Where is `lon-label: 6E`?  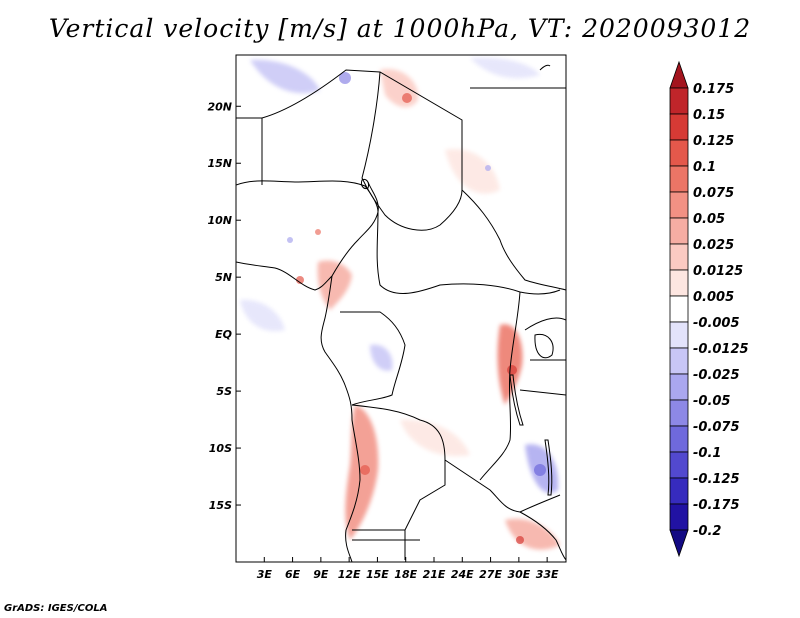 lon-label: 6E is located at coordinates (293, 574).